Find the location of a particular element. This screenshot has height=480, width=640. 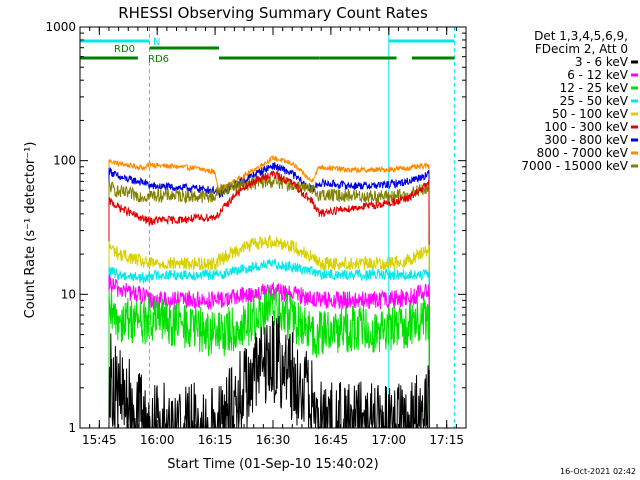

y-tick-label-3: 1000 is located at coordinates (60, 27).